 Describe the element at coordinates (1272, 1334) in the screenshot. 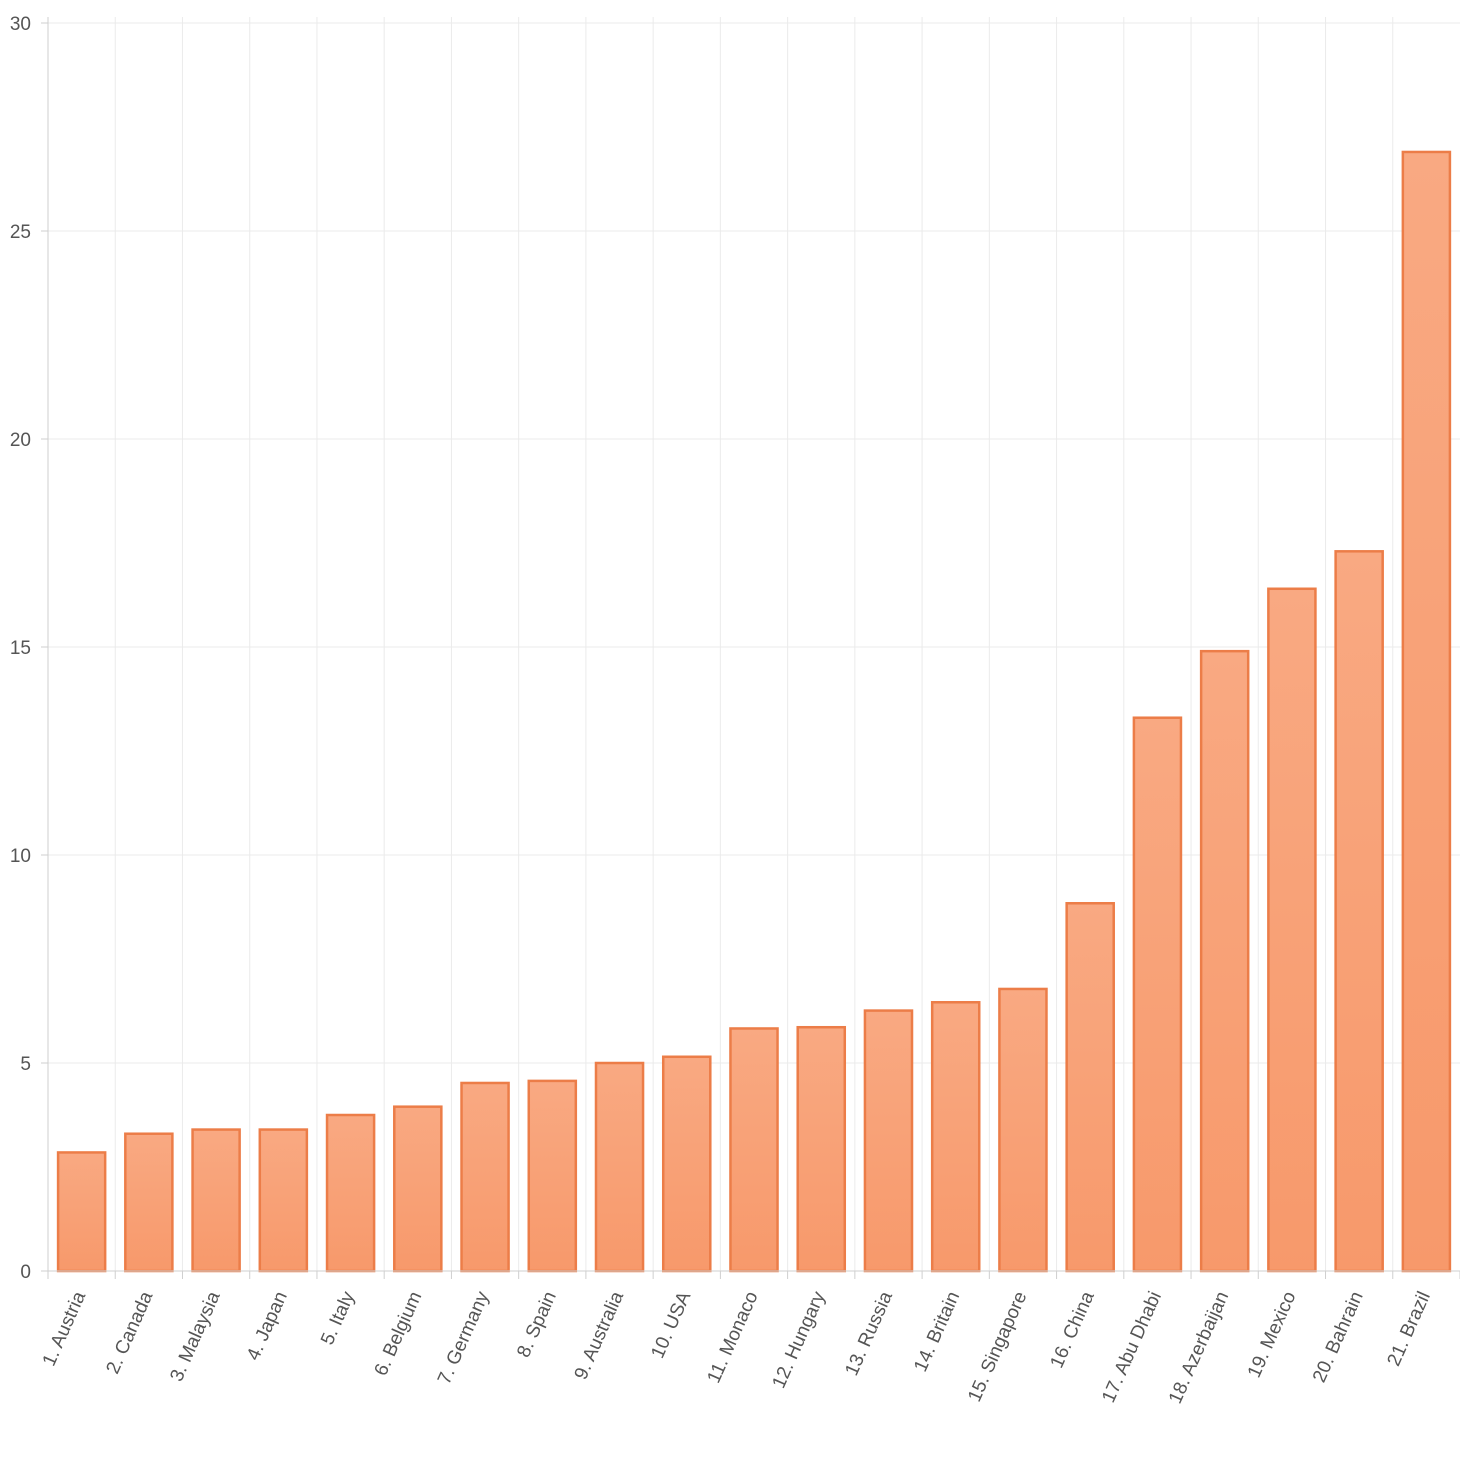

I see `x-tick-label: 19. Mexico` at that location.